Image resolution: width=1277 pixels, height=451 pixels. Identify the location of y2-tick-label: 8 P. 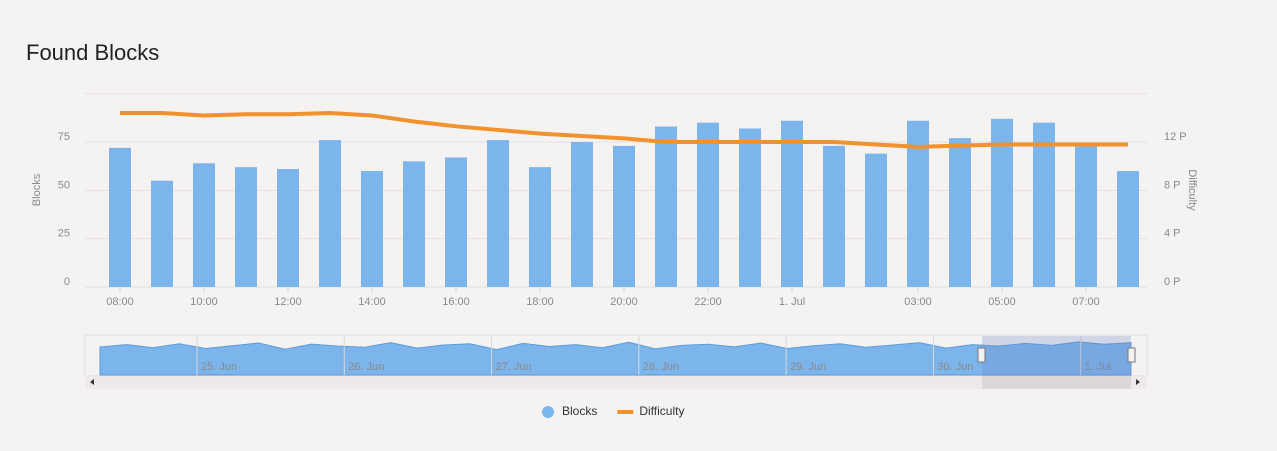
(1172, 185).